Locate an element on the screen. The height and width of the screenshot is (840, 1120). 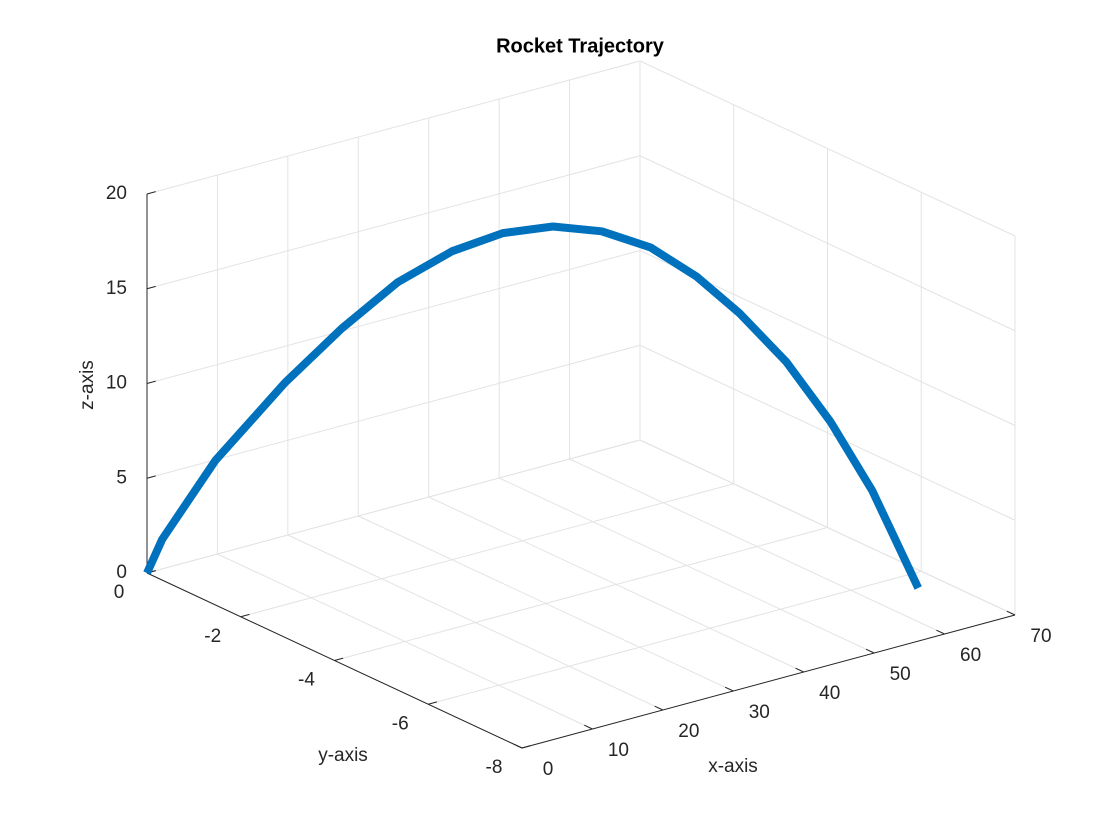
z-tick-label: 20 is located at coordinates (116, 193).